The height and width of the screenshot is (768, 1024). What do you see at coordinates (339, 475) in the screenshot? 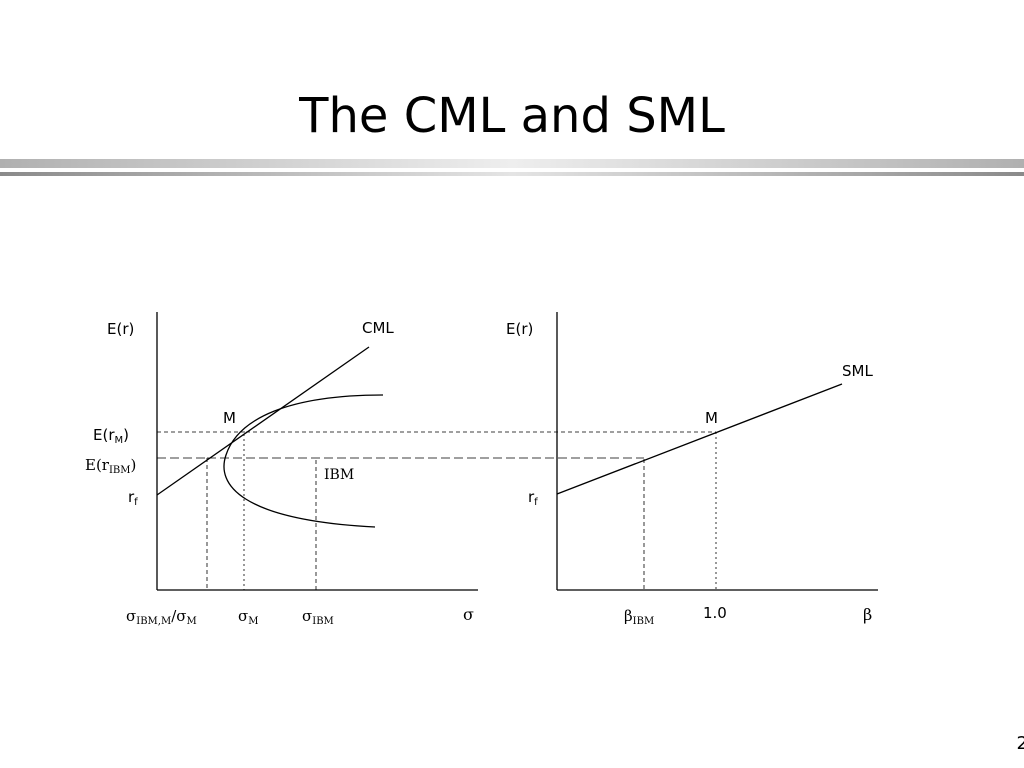
I see `ibm-asset-label: IBM` at bounding box center [339, 475].